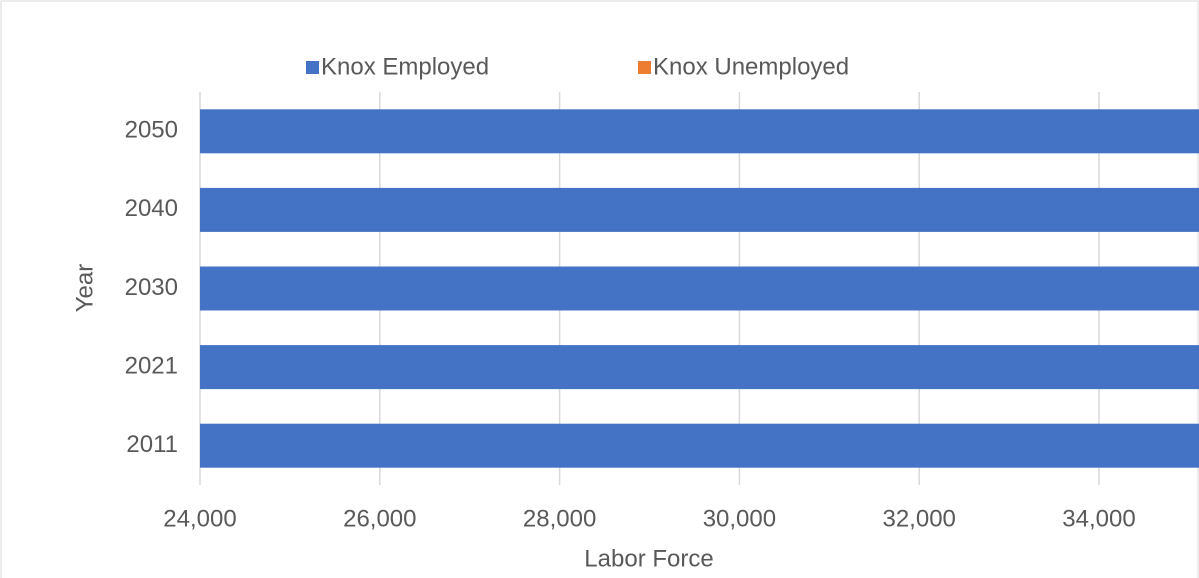 Image resolution: width=1199 pixels, height=578 pixels. I want to click on x-tick-label: 26,000, so click(379, 518).